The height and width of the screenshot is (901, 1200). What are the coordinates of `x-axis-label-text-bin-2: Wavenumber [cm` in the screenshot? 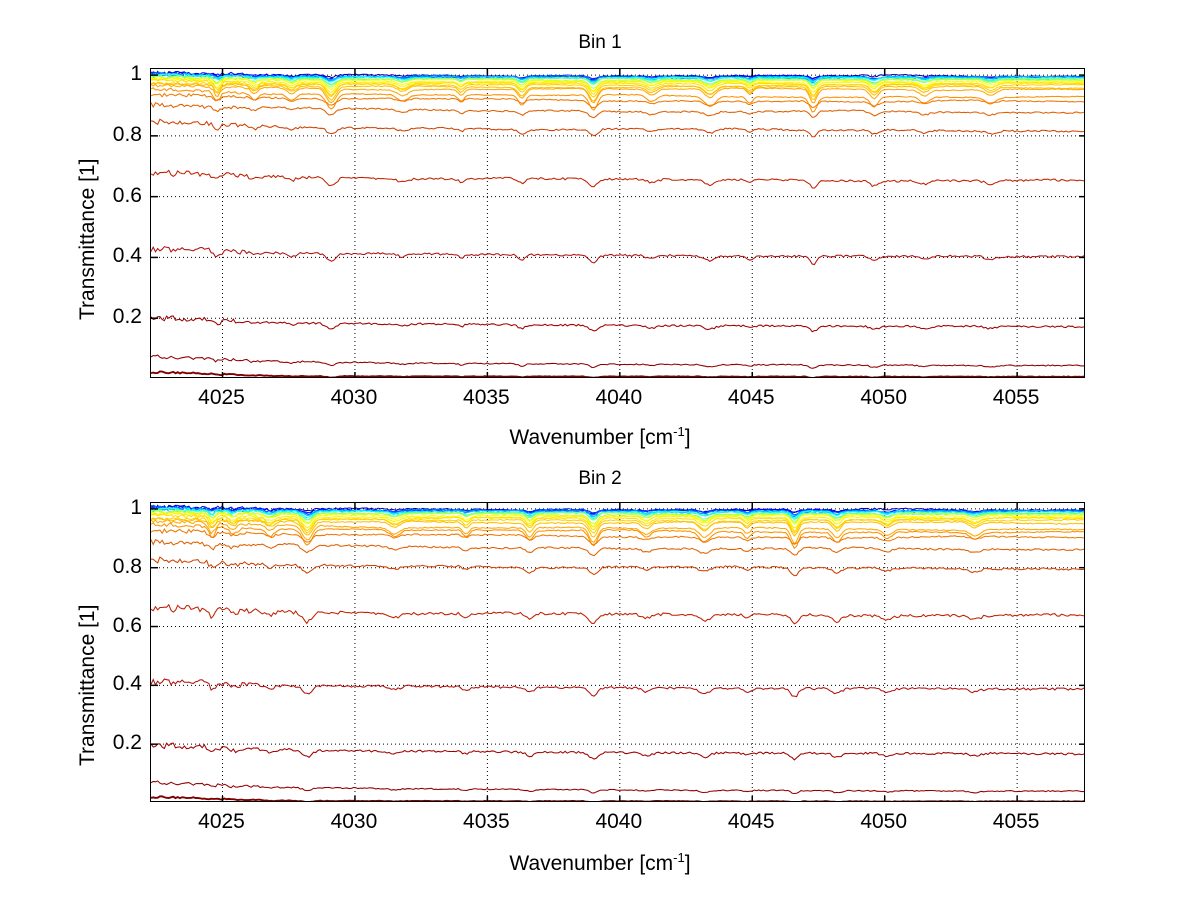 It's located at (591, 863).